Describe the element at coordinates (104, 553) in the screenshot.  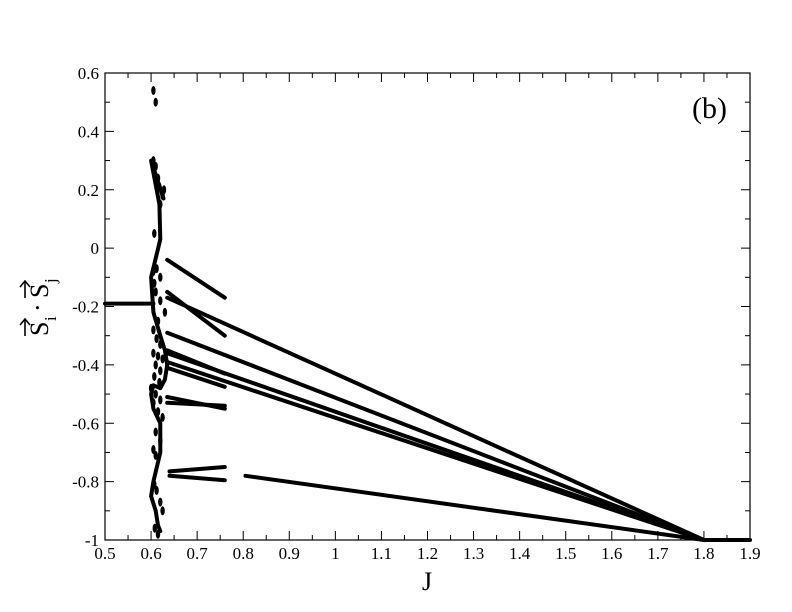
I see `x-tick-label: 0.5` at that location.